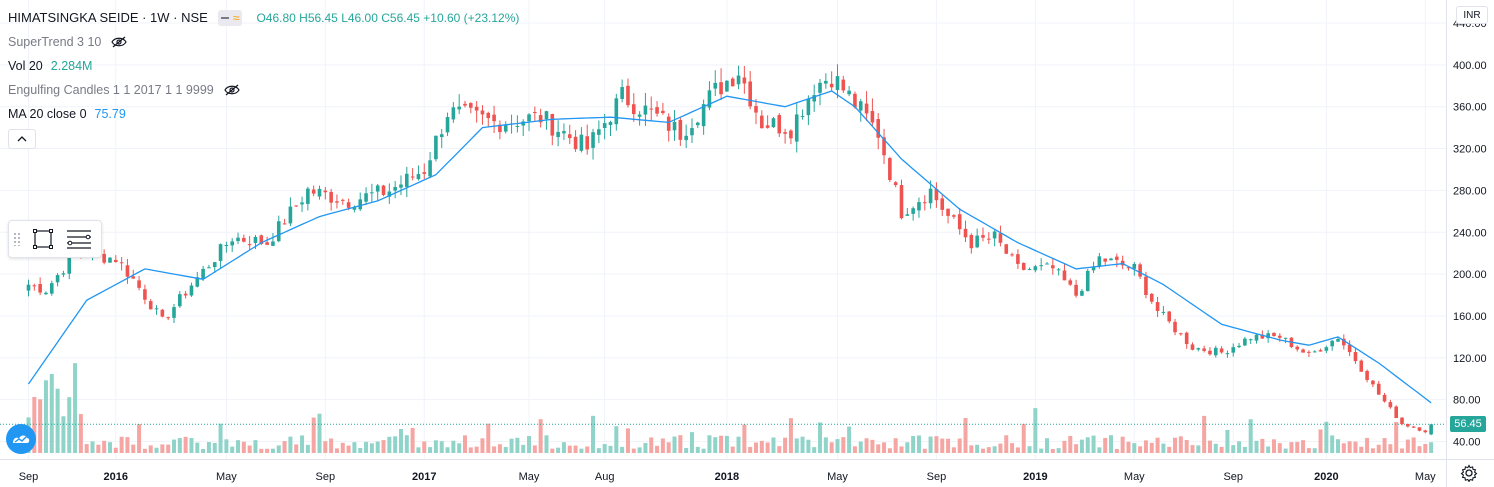  I want to click on engulfing-row: Engulfing Candles 1 1 2017 1 1 9999, so click(263, 90).